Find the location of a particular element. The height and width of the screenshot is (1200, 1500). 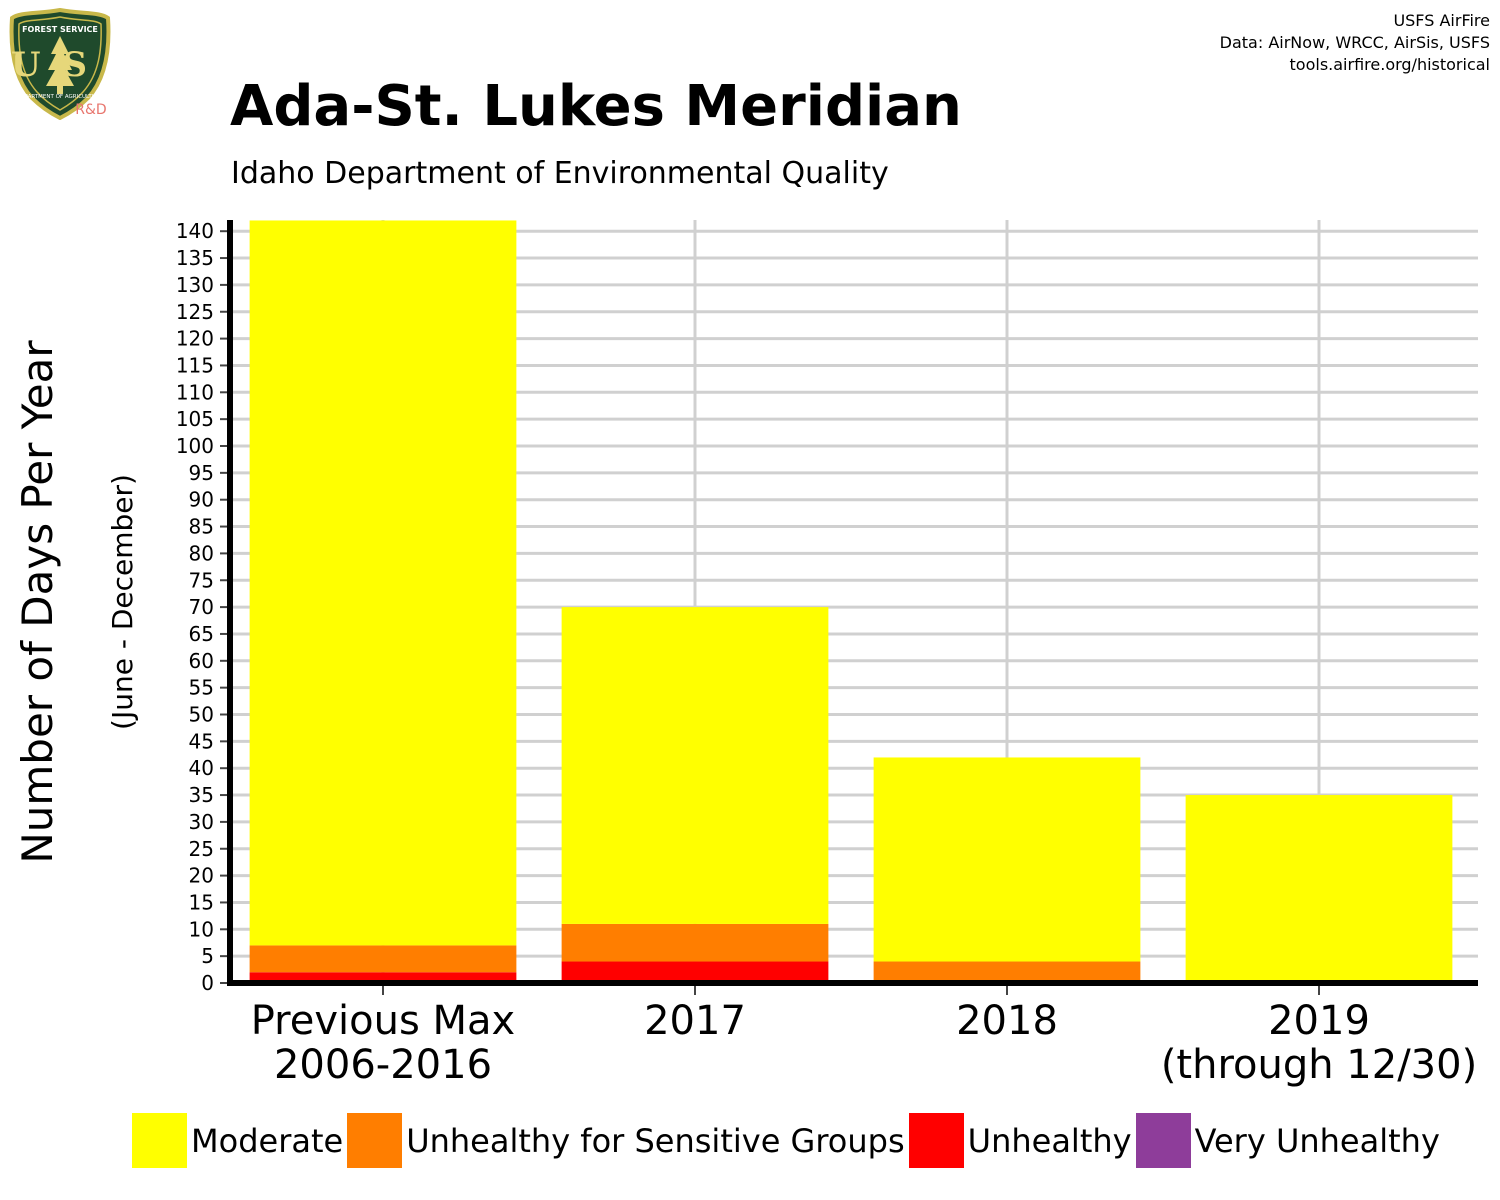

credit-line: USFS AirFire is located at coordinates (1441, 20).